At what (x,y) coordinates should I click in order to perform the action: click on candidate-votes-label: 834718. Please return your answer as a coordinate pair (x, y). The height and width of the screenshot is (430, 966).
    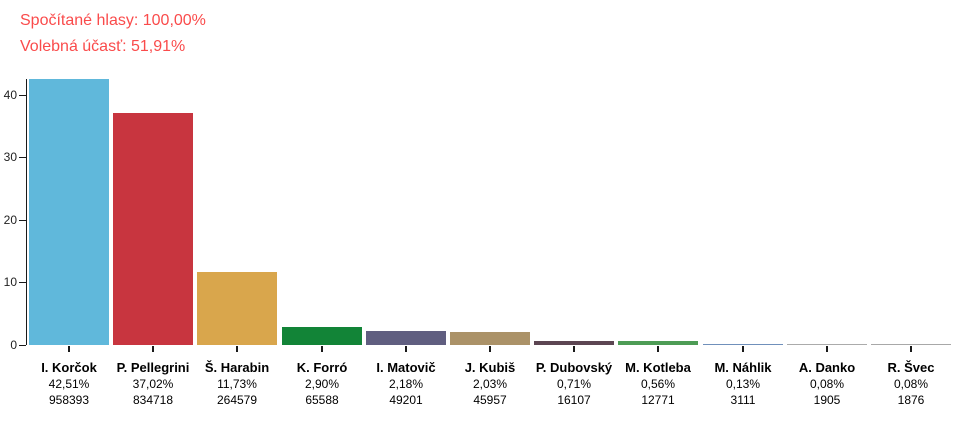
    Looking at the image, I should click on (153, 400).